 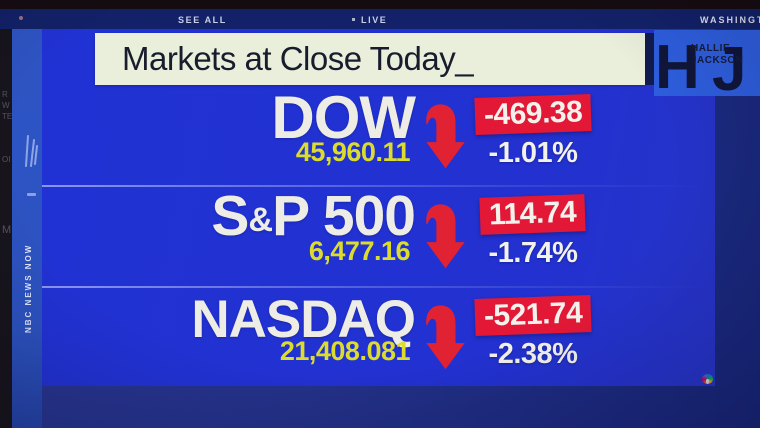 I want to click on change-column: -469.38 -1.01%, so click(x=533, y=131).